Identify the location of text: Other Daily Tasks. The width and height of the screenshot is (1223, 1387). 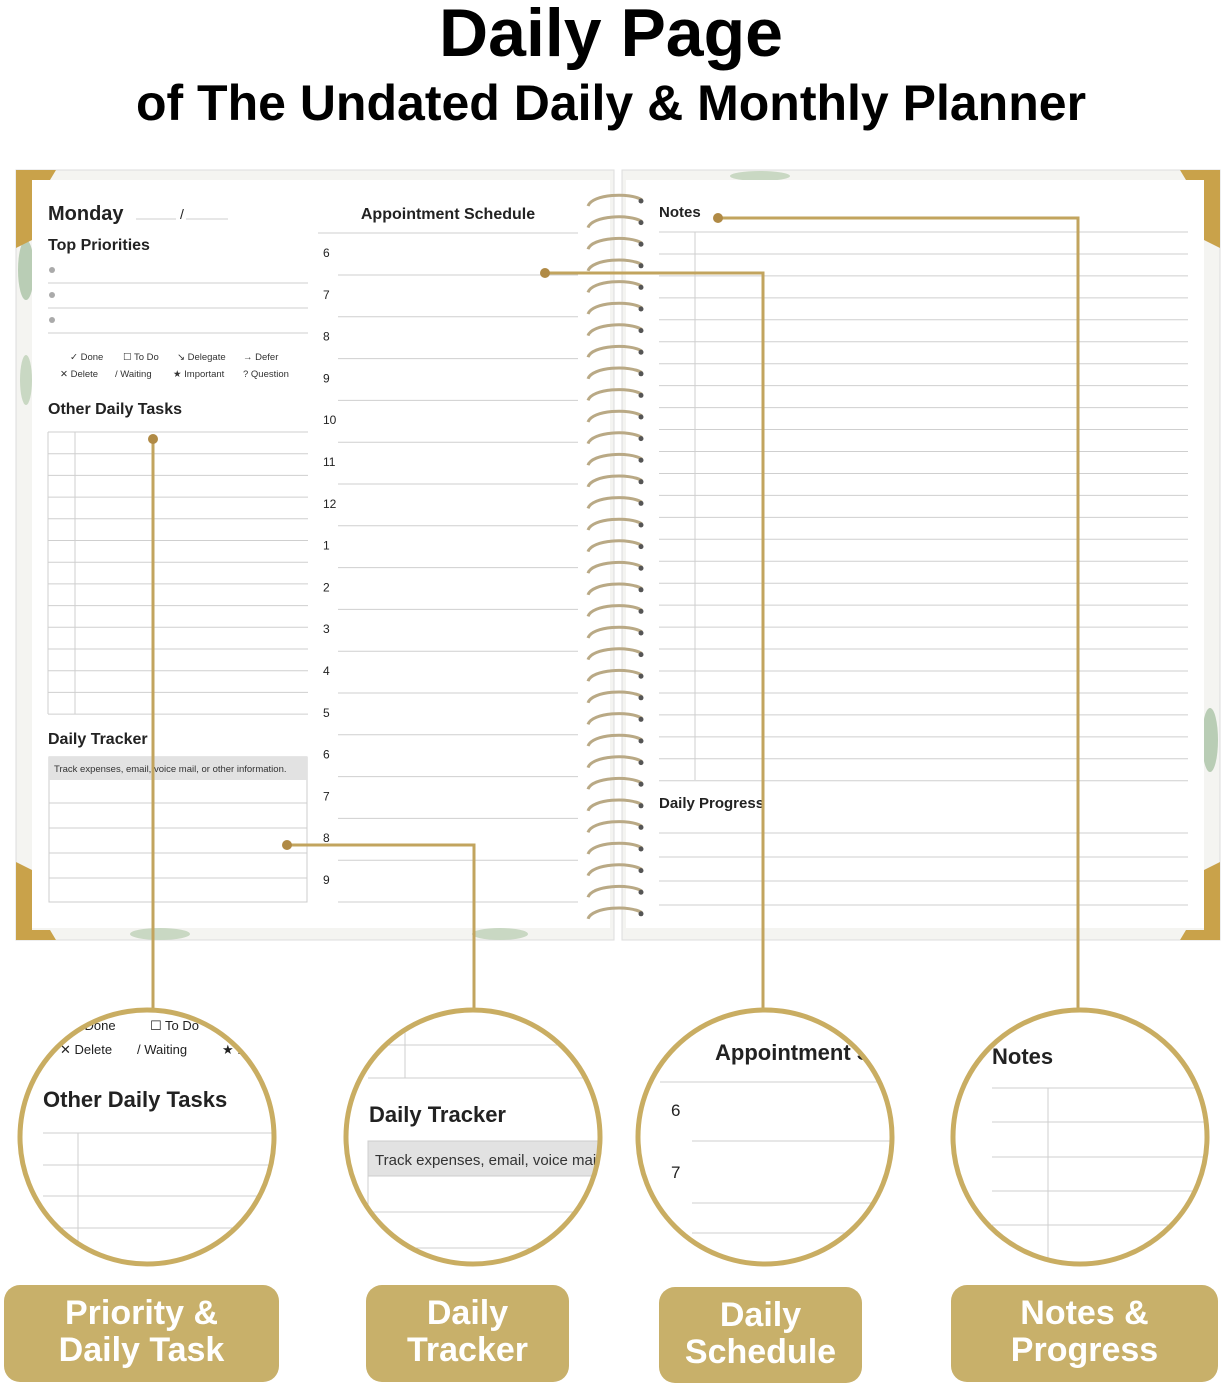
(135, 1099).